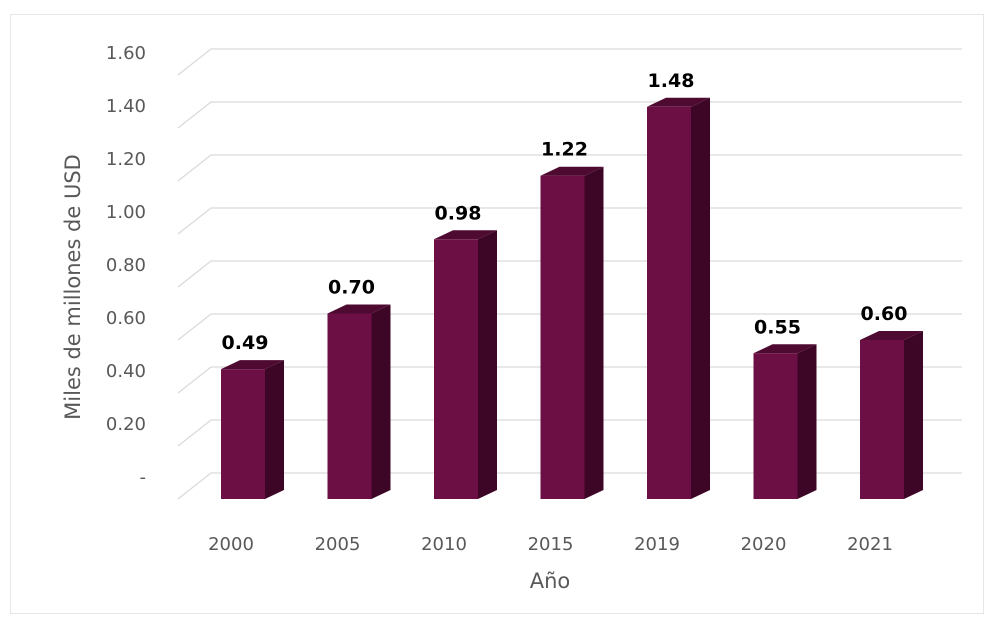 This screenshot has height=624, width=994. I want to click on y-tick-label: 0.80, so click(126, 265).